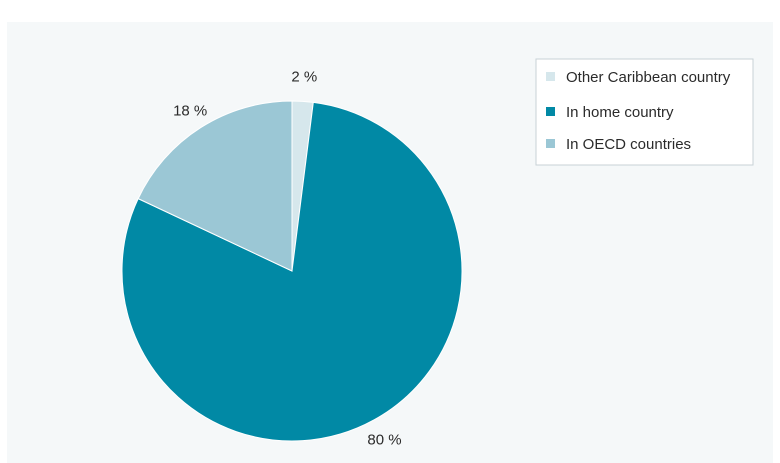  What do you see at coordinates (304, 76) in the screenshot?
I see `data-label-other-caribbean: 2 %` at bounding box center [304, 76].